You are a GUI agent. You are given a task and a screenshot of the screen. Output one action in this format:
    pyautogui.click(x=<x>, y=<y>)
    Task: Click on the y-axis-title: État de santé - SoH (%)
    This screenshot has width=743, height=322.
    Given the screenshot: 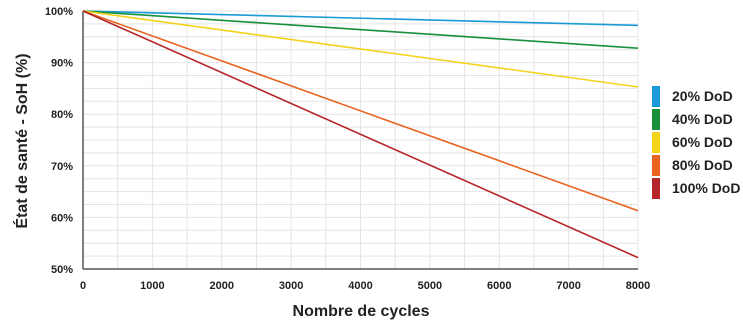 What is the action you would take?
    pyautogui.click(x=21, y=140)
    